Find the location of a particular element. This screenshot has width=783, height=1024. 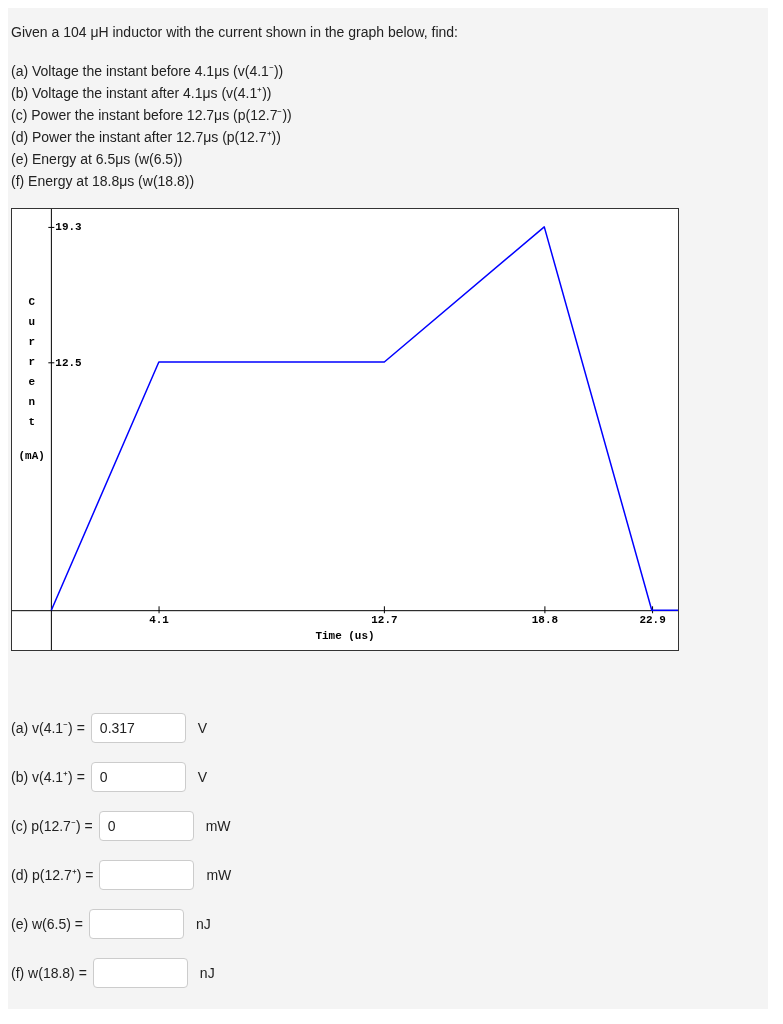

text: (d) Power the instant after 12.7μs (p(12.7⁺)) is located at coordinates (146, 137).